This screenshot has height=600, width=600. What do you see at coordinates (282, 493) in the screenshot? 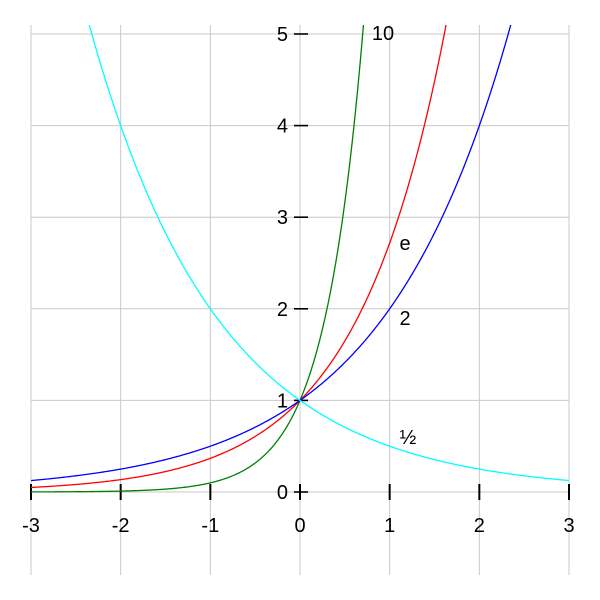
I see `y-tick-label: 0` at bounding box center [282, 493].